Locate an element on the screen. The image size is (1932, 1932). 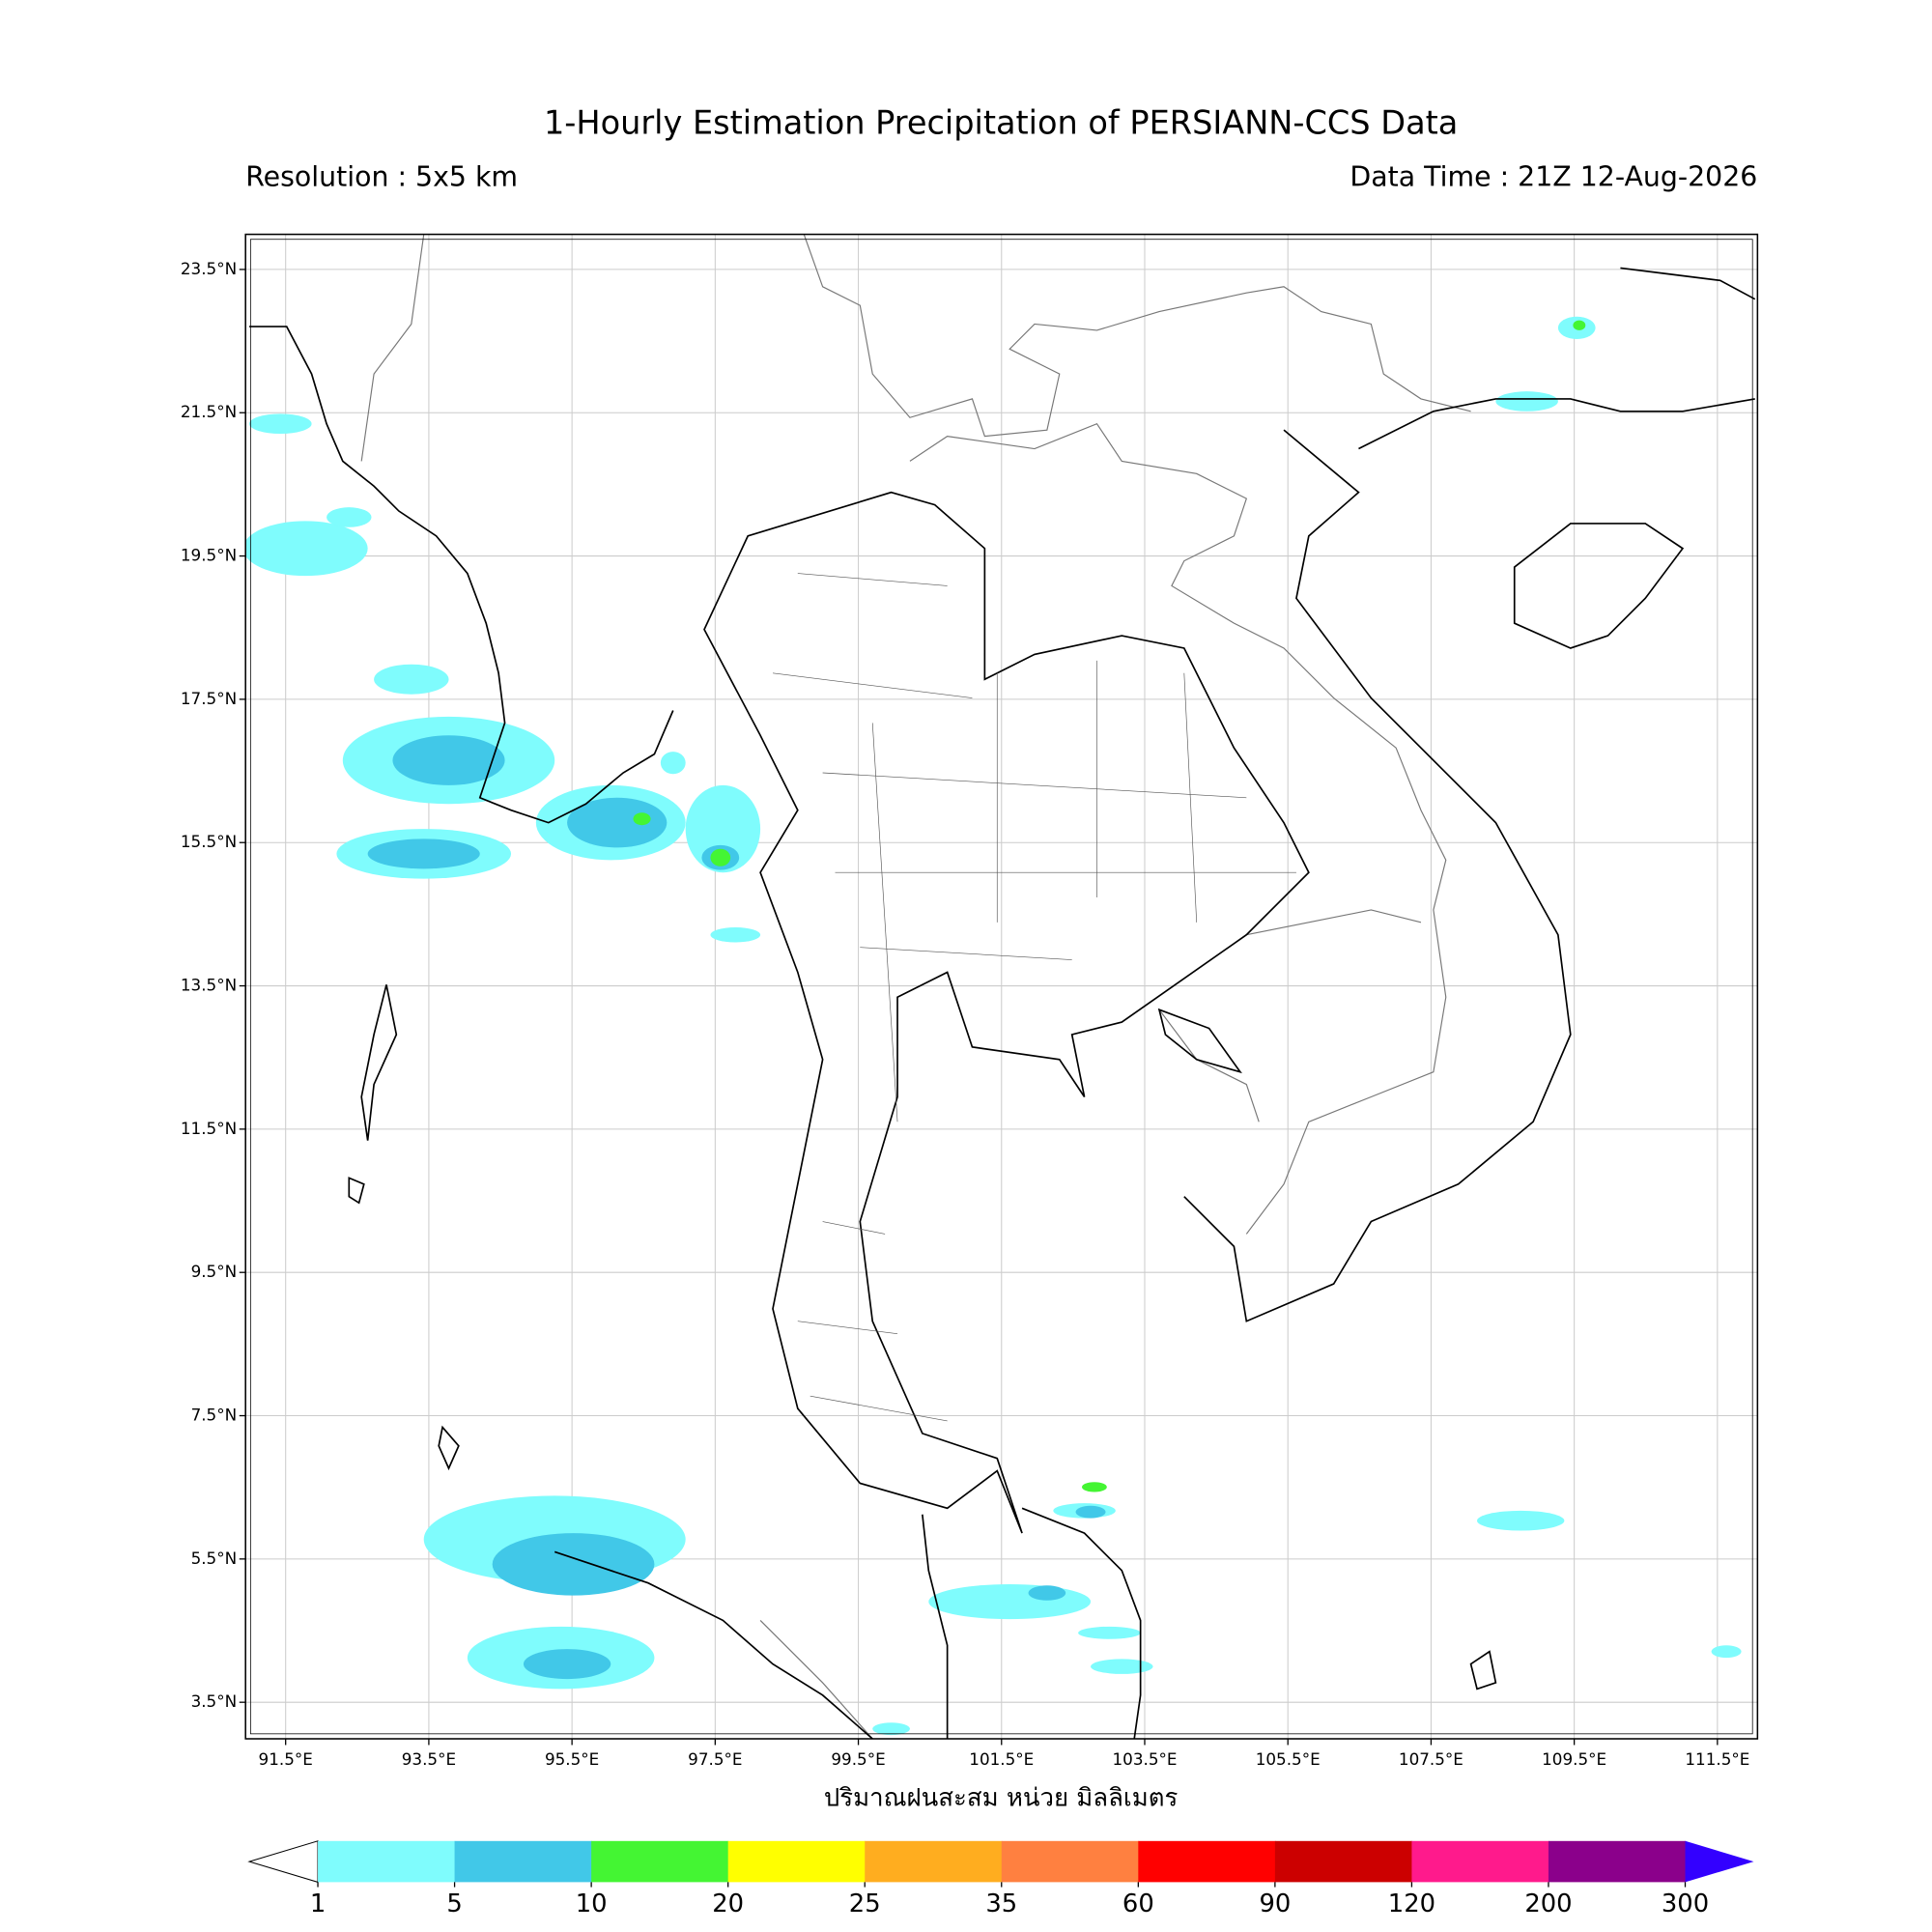
colorbar-label: 300 is located at coordinates (1685, 1903).